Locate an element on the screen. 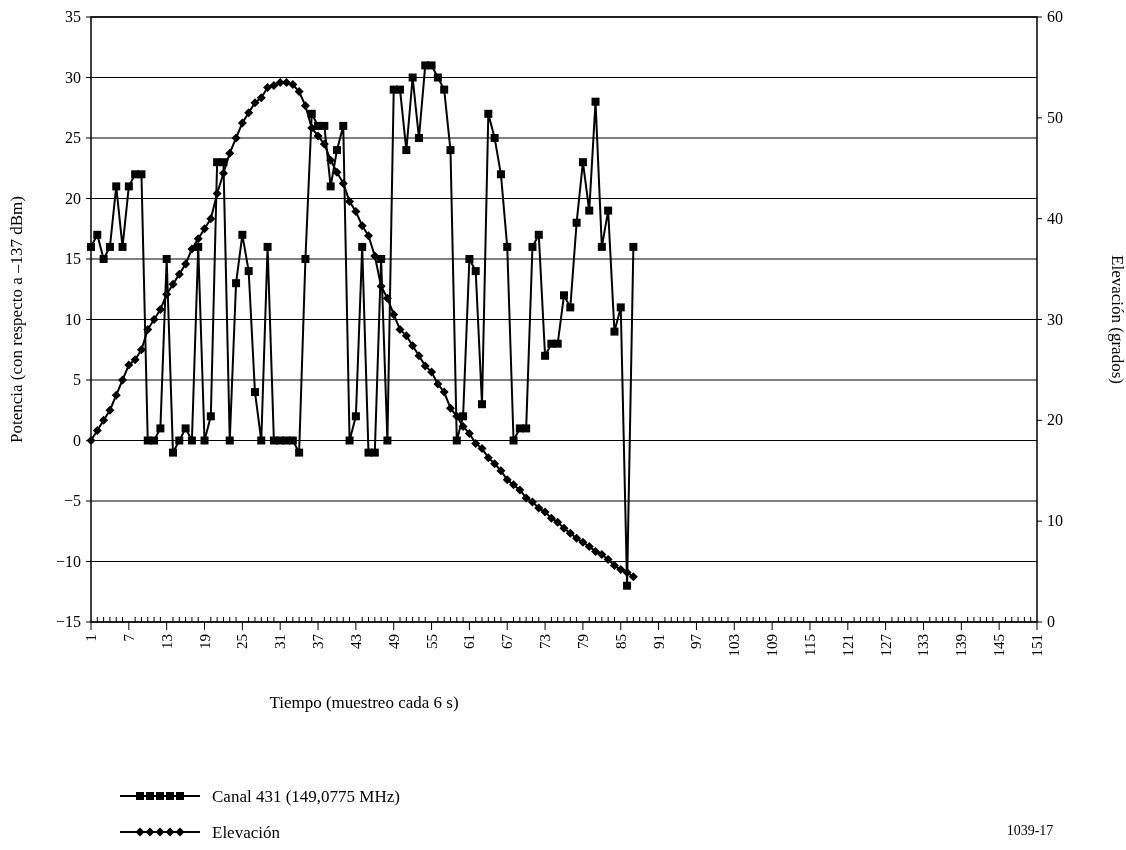  x-tick-label: 85 is located at coordinates (620, 641).